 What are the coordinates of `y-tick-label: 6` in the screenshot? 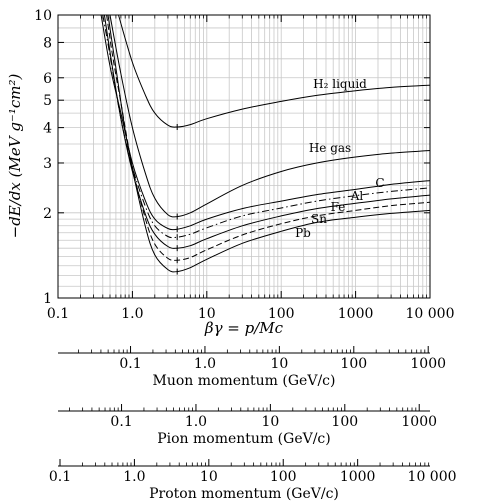 It's located at (47, 79).